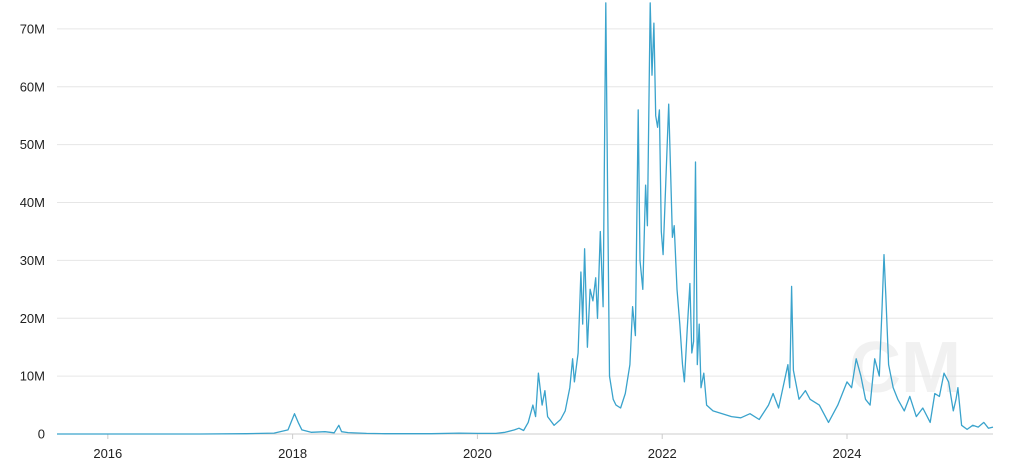 This screenshot has height=475, width=1024. What do you see at coordinates (32, 86) in the screenshot?
I see `y-tick-label: 60M` at bounding box center [32, 86].